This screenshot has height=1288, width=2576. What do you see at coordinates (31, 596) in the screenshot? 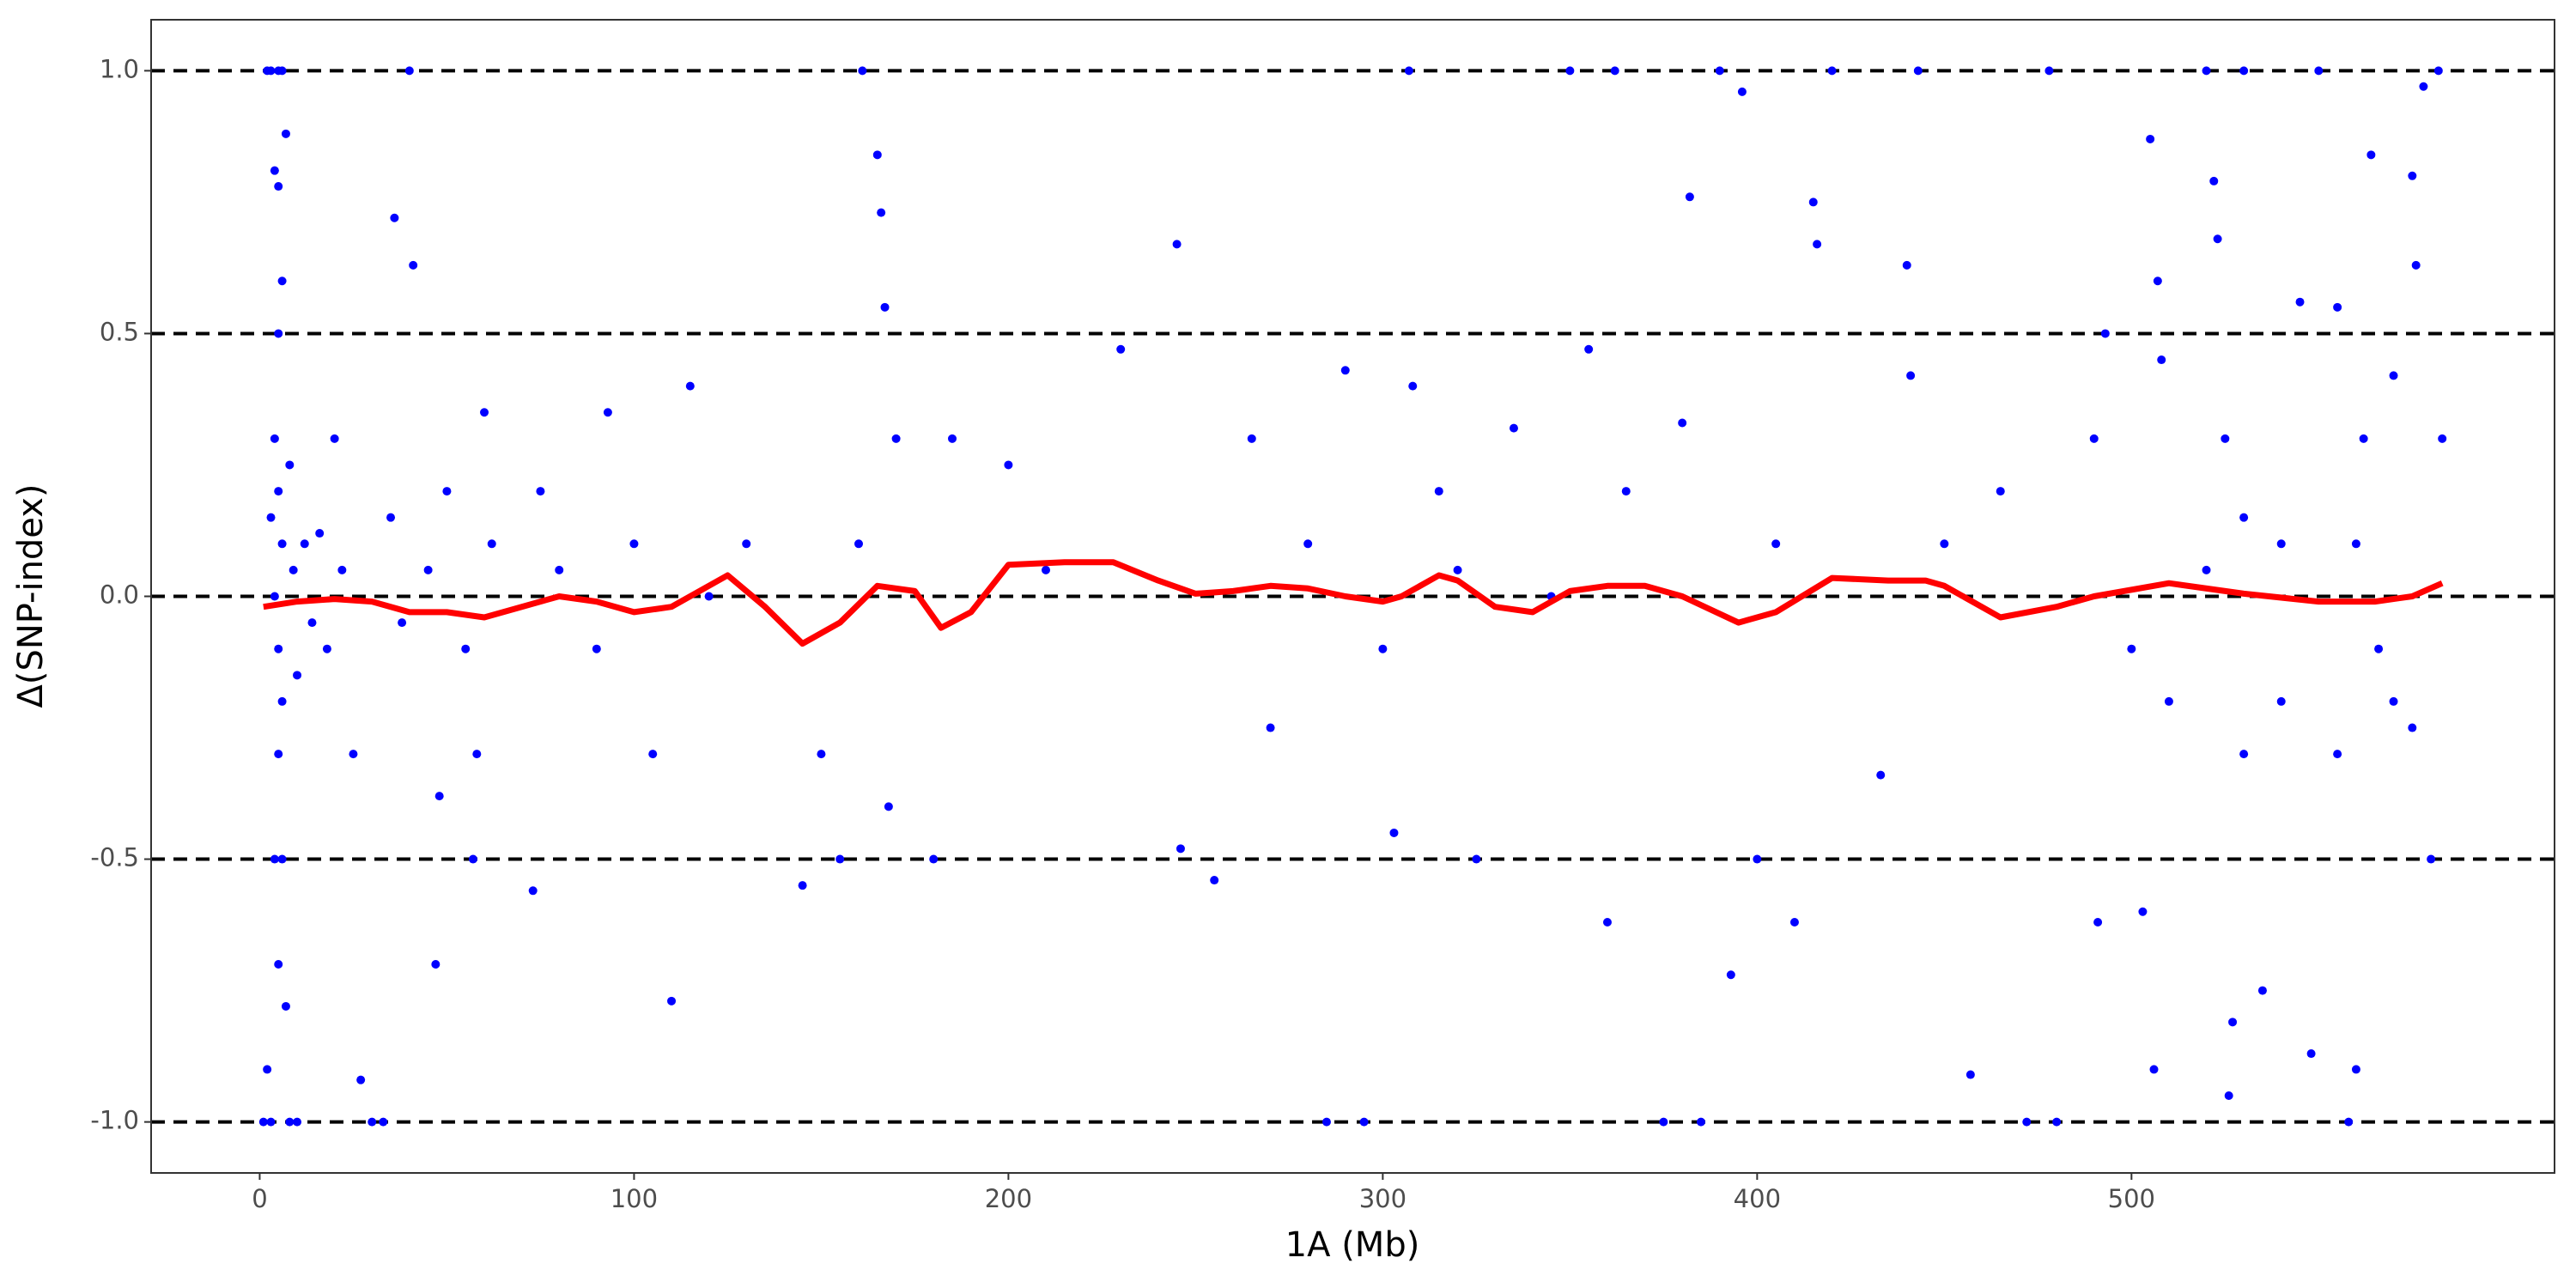
I see `y-axis-title: Δ(SNP-index)` at bounding box center [31, 596].